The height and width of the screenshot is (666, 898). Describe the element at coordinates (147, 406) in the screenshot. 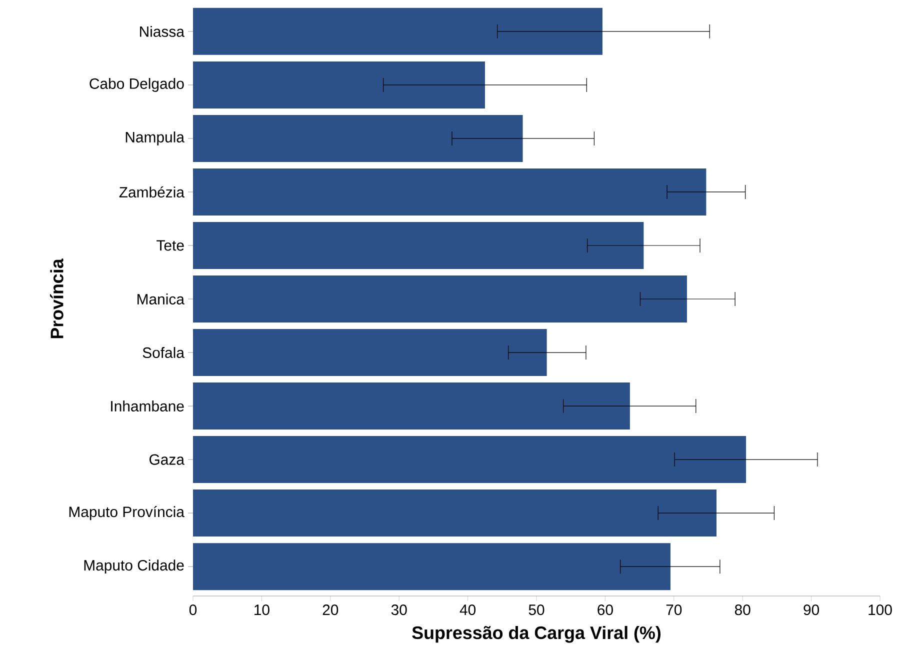

I see `y-tick-label: Inhambane` at that location.